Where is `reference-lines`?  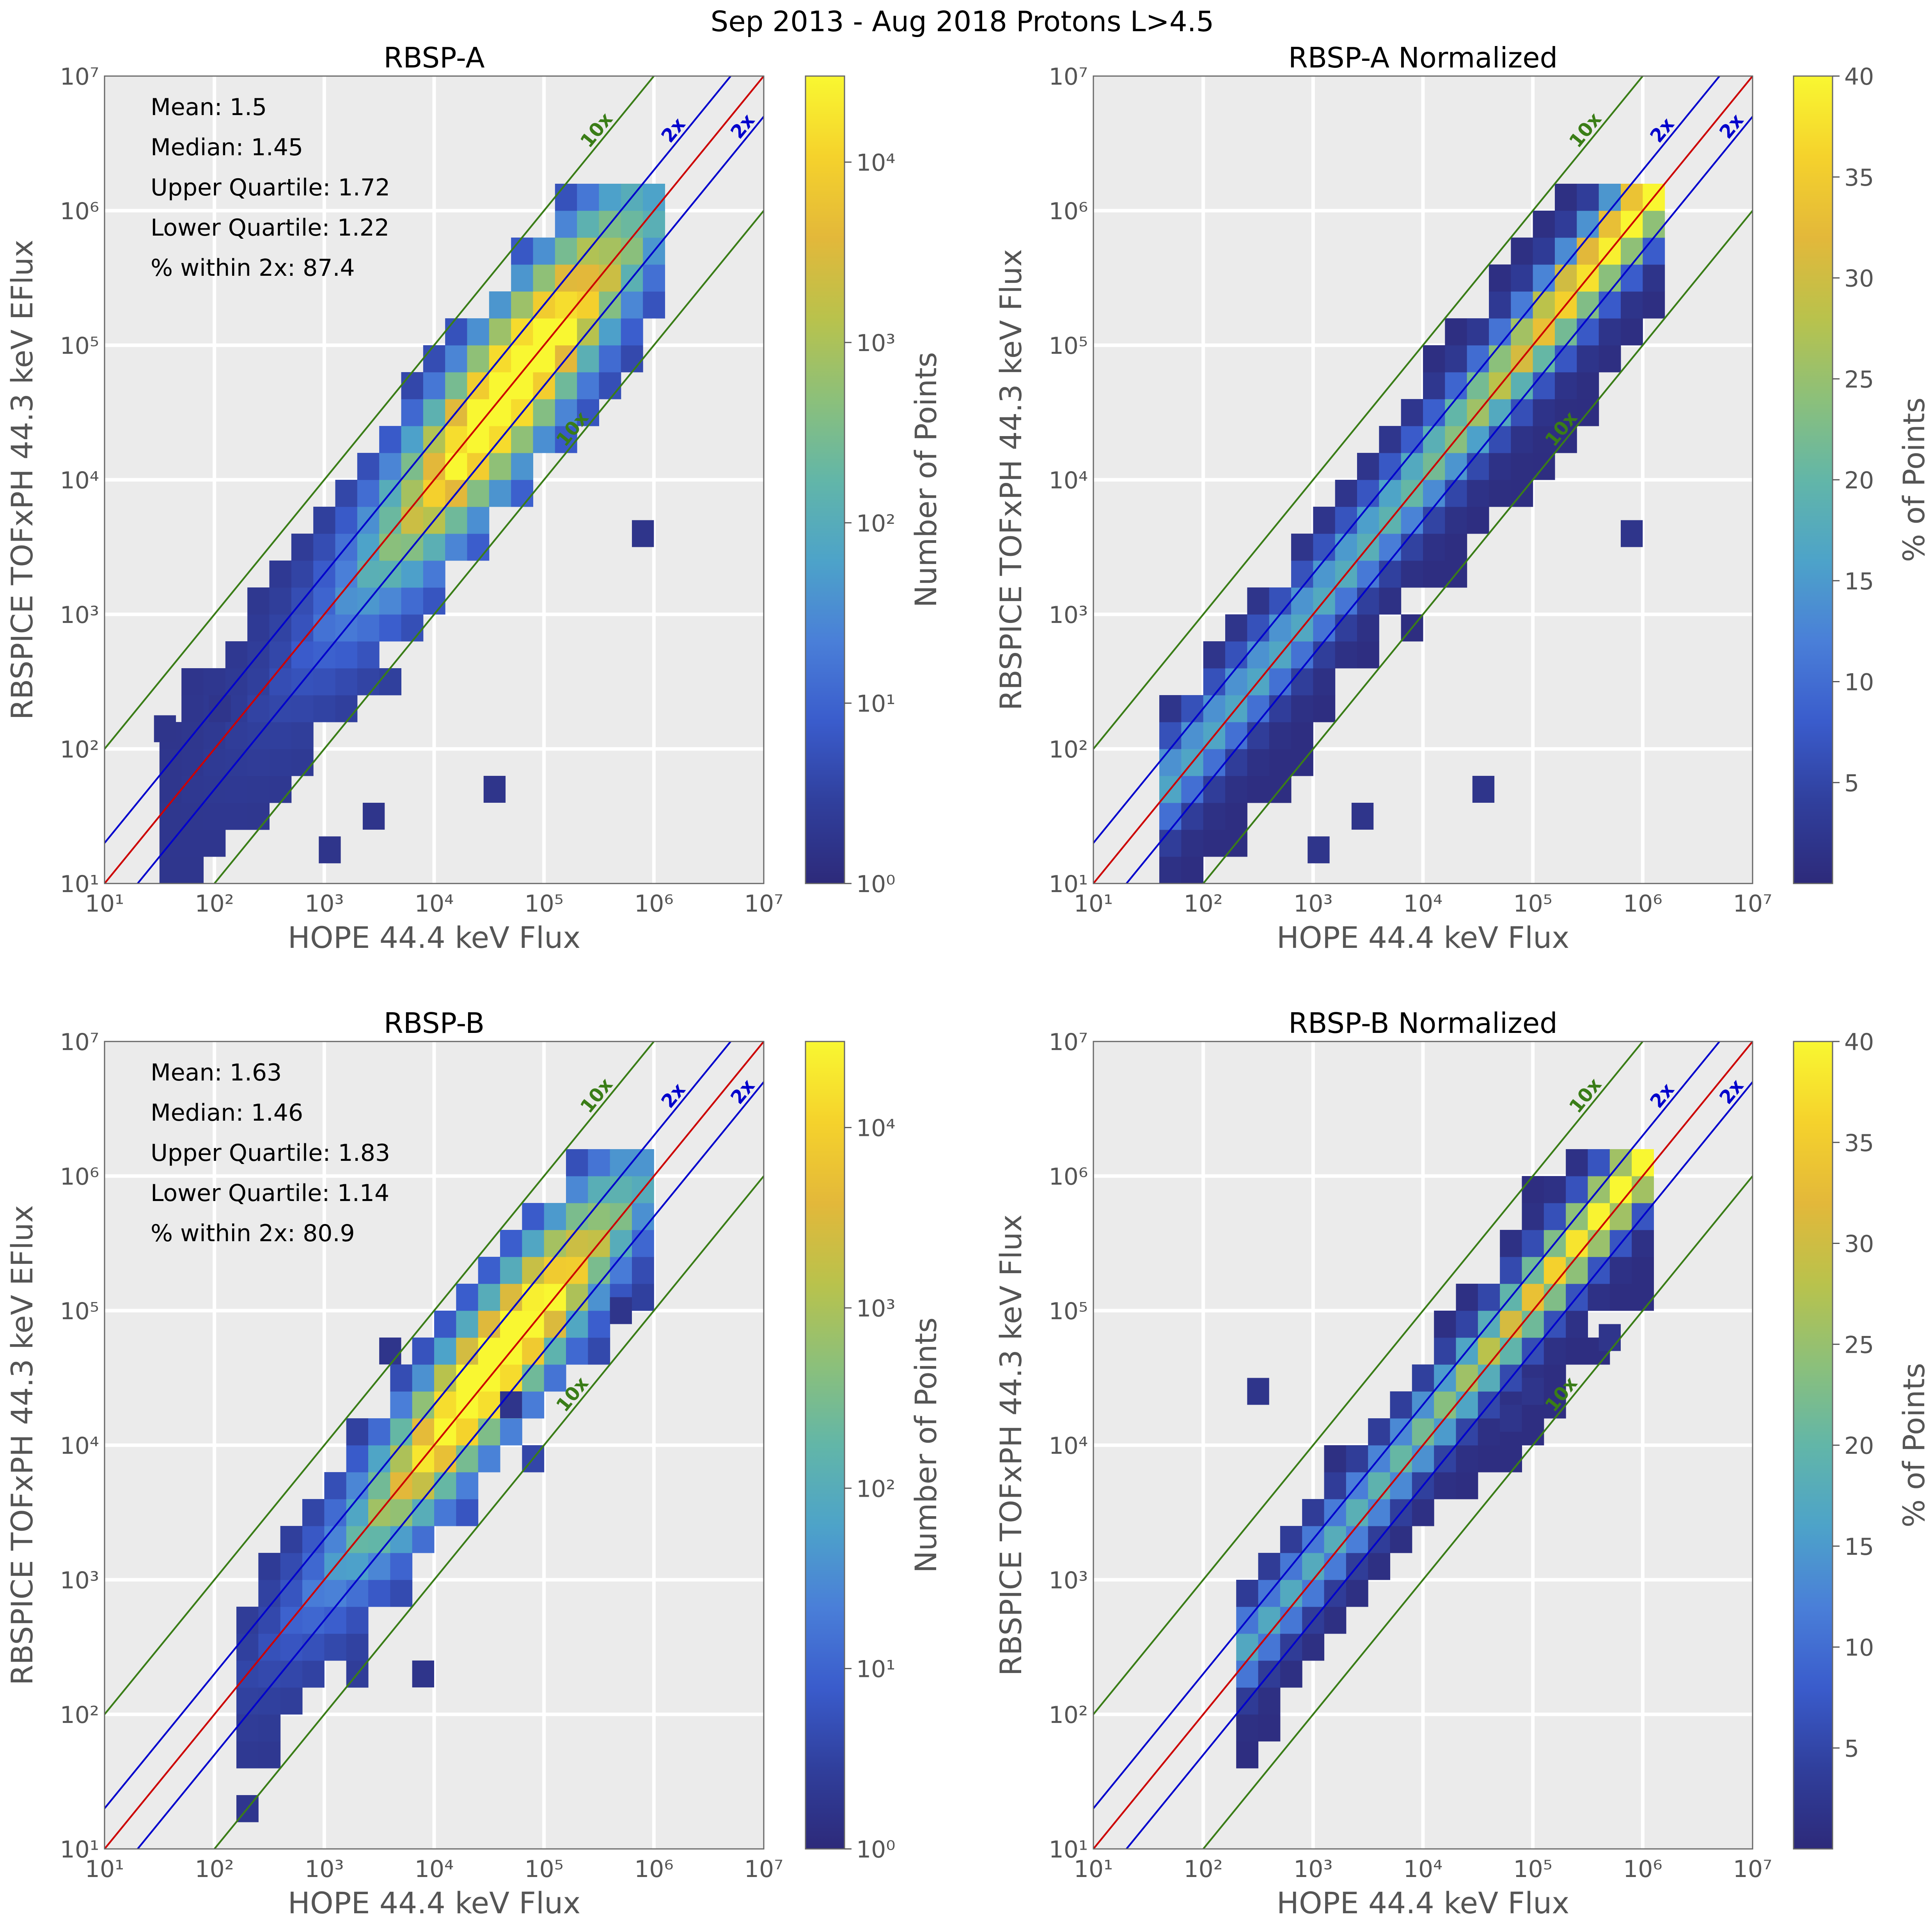 reference-lines is located at coordinates (1423, 1445).